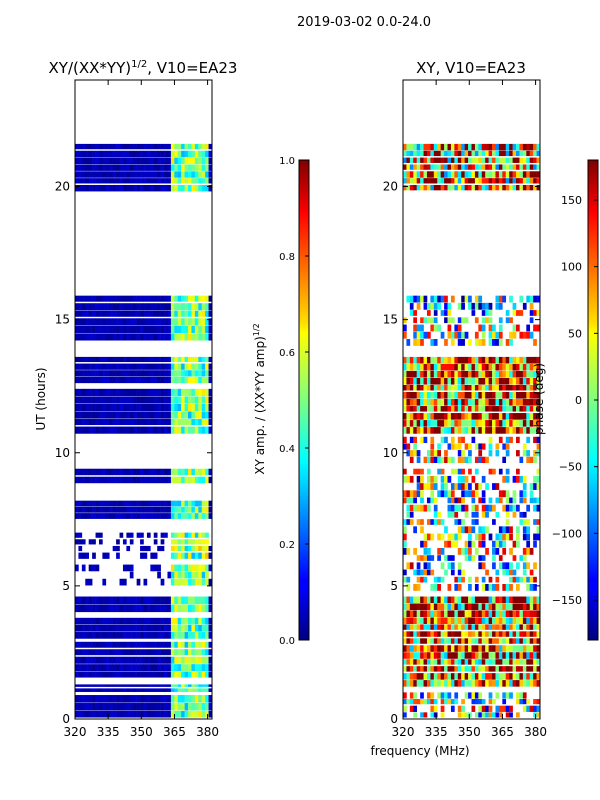 This screenshot has height=800, width=600. I want to click on y-tick-label: 15, so click(62, 320).